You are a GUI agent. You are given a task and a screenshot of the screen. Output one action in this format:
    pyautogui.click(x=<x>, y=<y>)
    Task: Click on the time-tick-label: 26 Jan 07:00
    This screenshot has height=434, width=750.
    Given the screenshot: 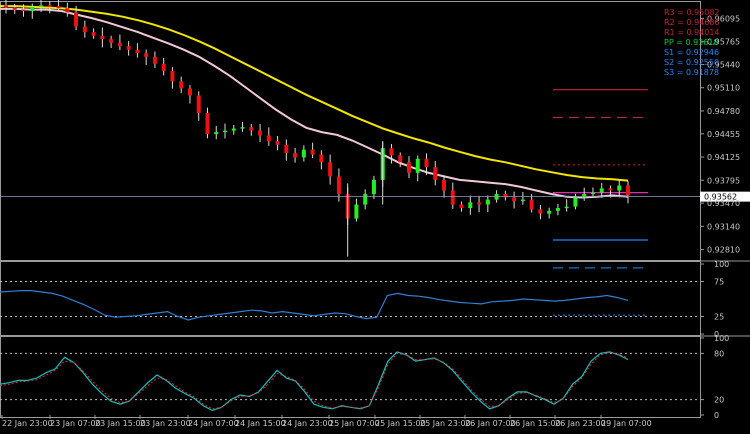 What is the action you would take?
    pyautogui.click(x=490, y=423)
    